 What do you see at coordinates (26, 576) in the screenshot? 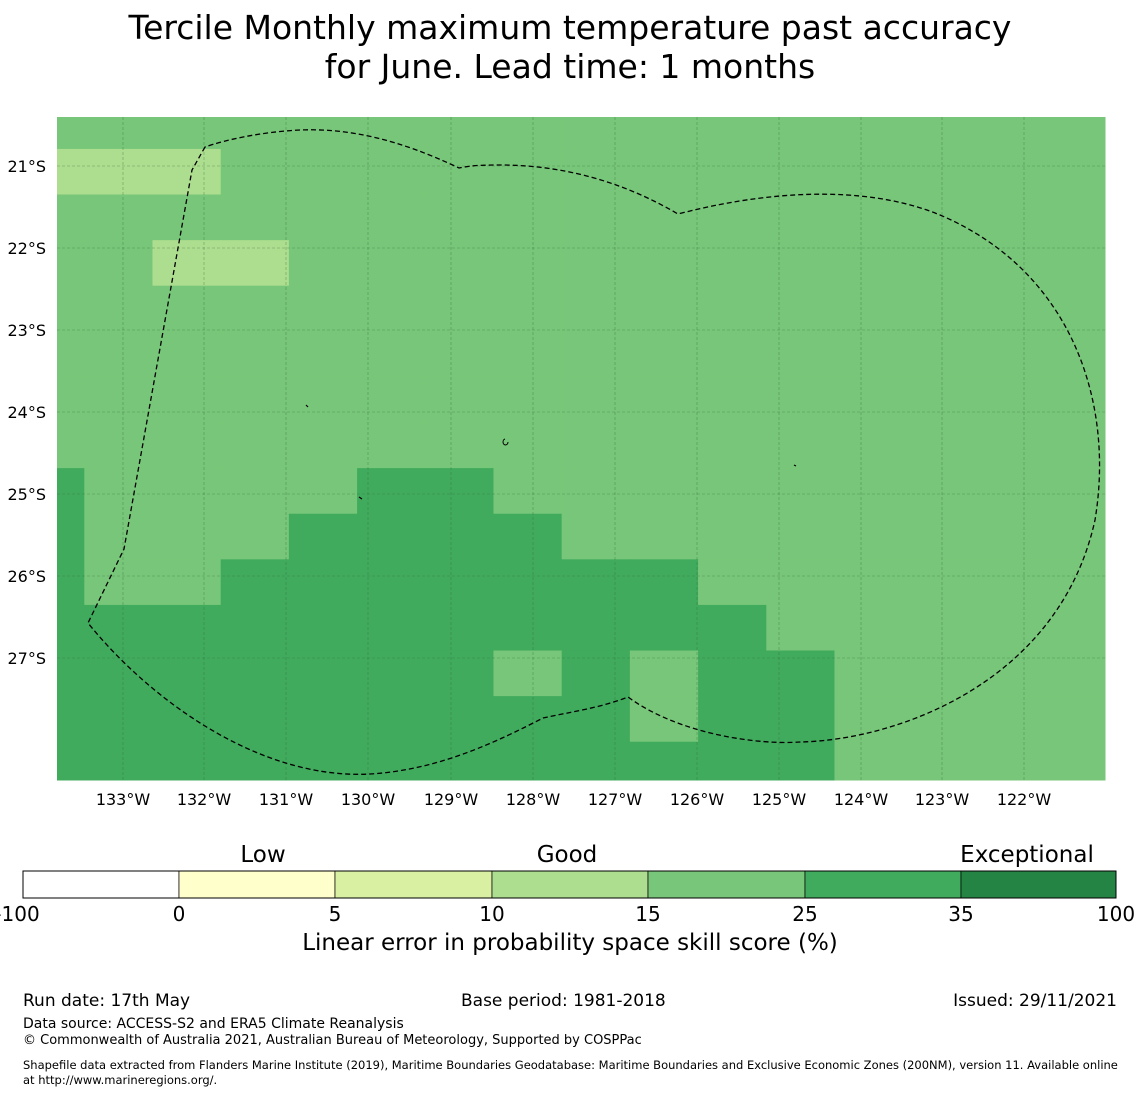
I see `latitude-label: 26°S` at bounding box center [26, 576].